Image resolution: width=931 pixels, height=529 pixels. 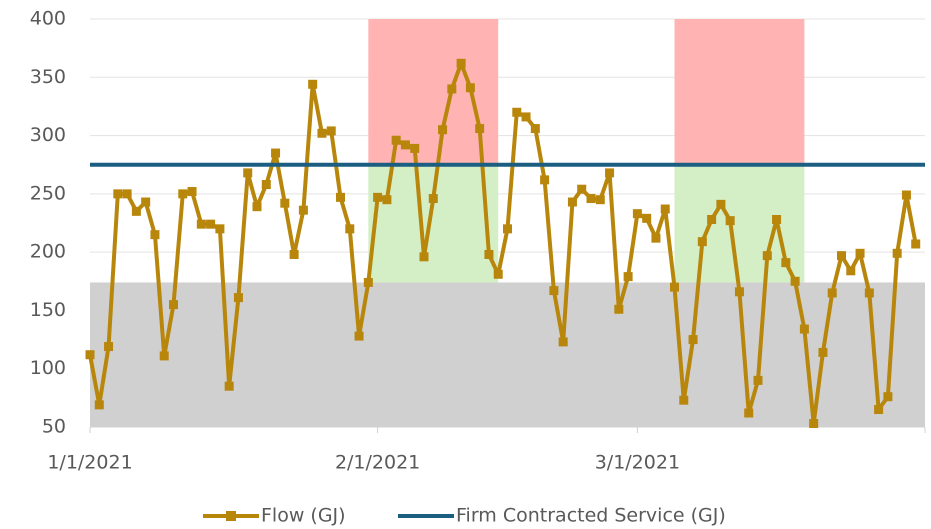 What do you see at coordinates (48, 310) in the screenshot?
I see `y-tick-label: 150` at bounding box center [48, 310].